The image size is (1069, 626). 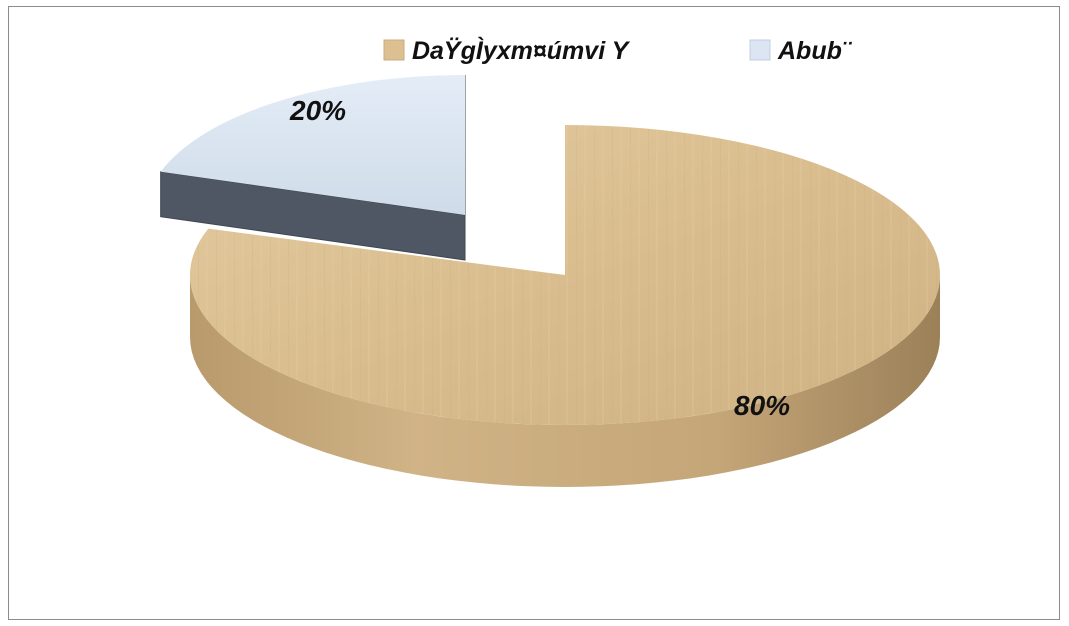 I want to click on legend: DaŸgÌyxm¤úmvi Y Abub¨, so click(x=618, y=50).